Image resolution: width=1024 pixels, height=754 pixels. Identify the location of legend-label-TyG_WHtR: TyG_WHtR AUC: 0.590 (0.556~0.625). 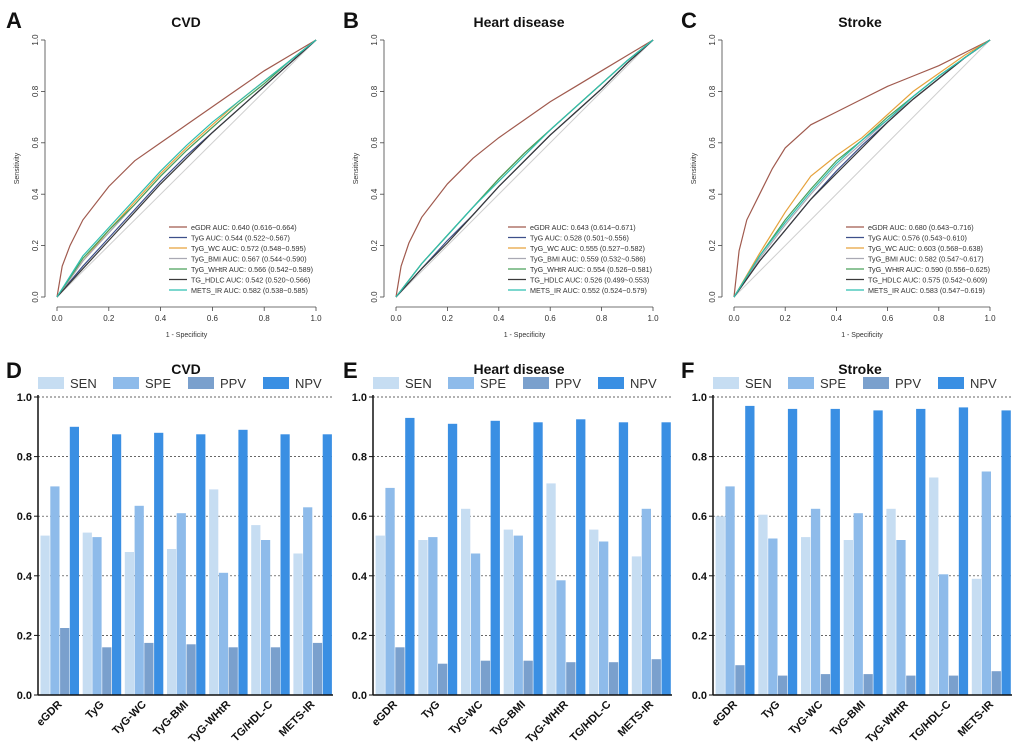
(929, 269).